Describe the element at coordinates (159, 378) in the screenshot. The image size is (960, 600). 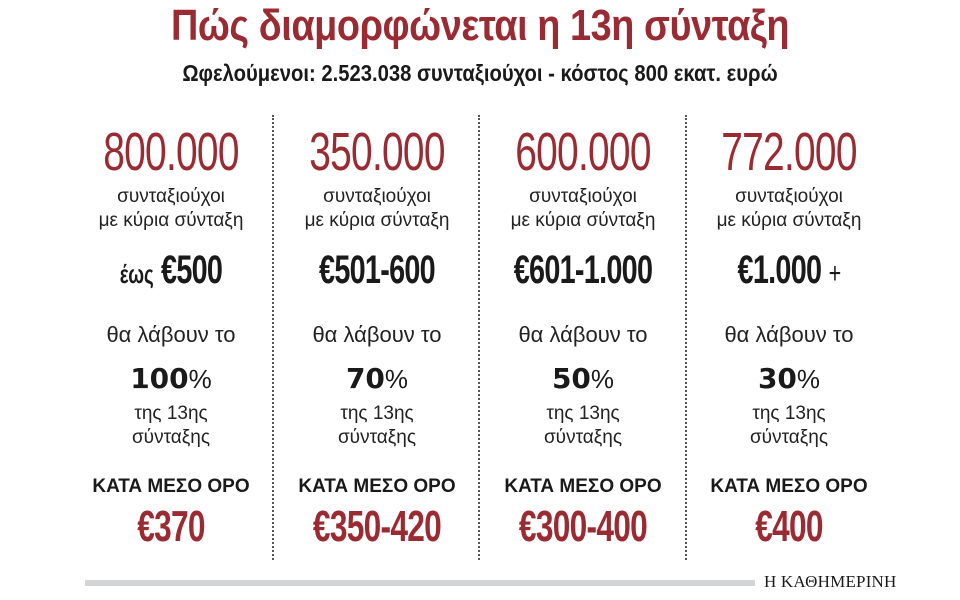
I see `percentage-value: 100` at that location.